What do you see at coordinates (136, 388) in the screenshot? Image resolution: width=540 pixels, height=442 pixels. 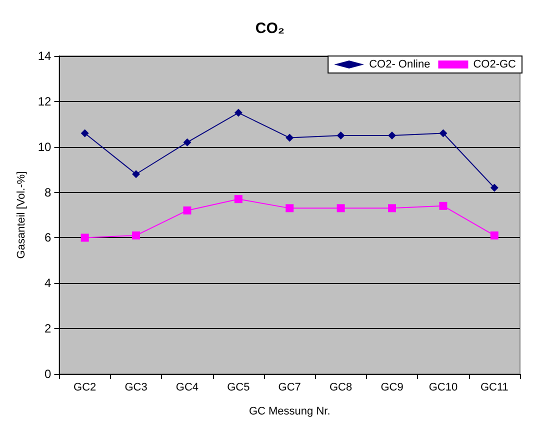 I see `x-tick-label: GC3` at bounding box center [136, 388].